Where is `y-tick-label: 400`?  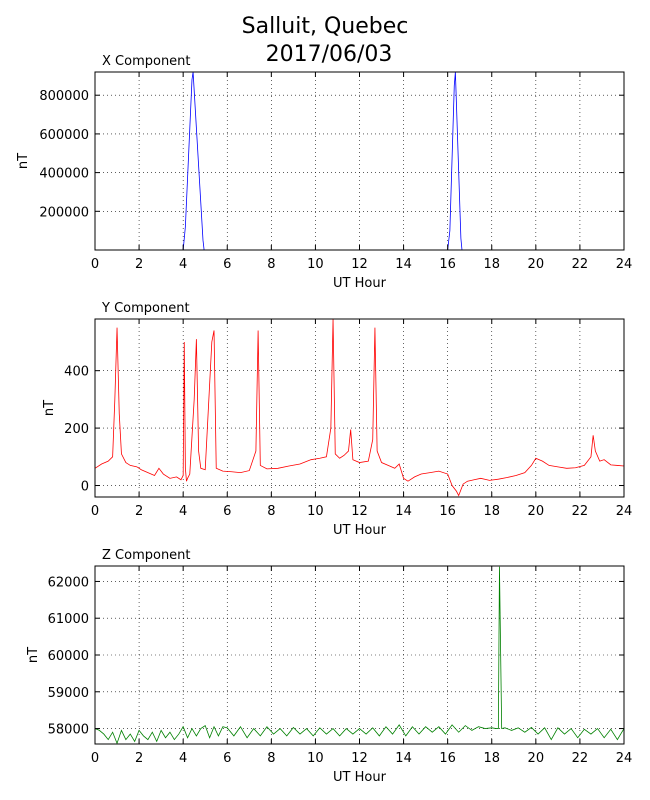
y-tick-label: 400 is located at coordinates (76, 372).